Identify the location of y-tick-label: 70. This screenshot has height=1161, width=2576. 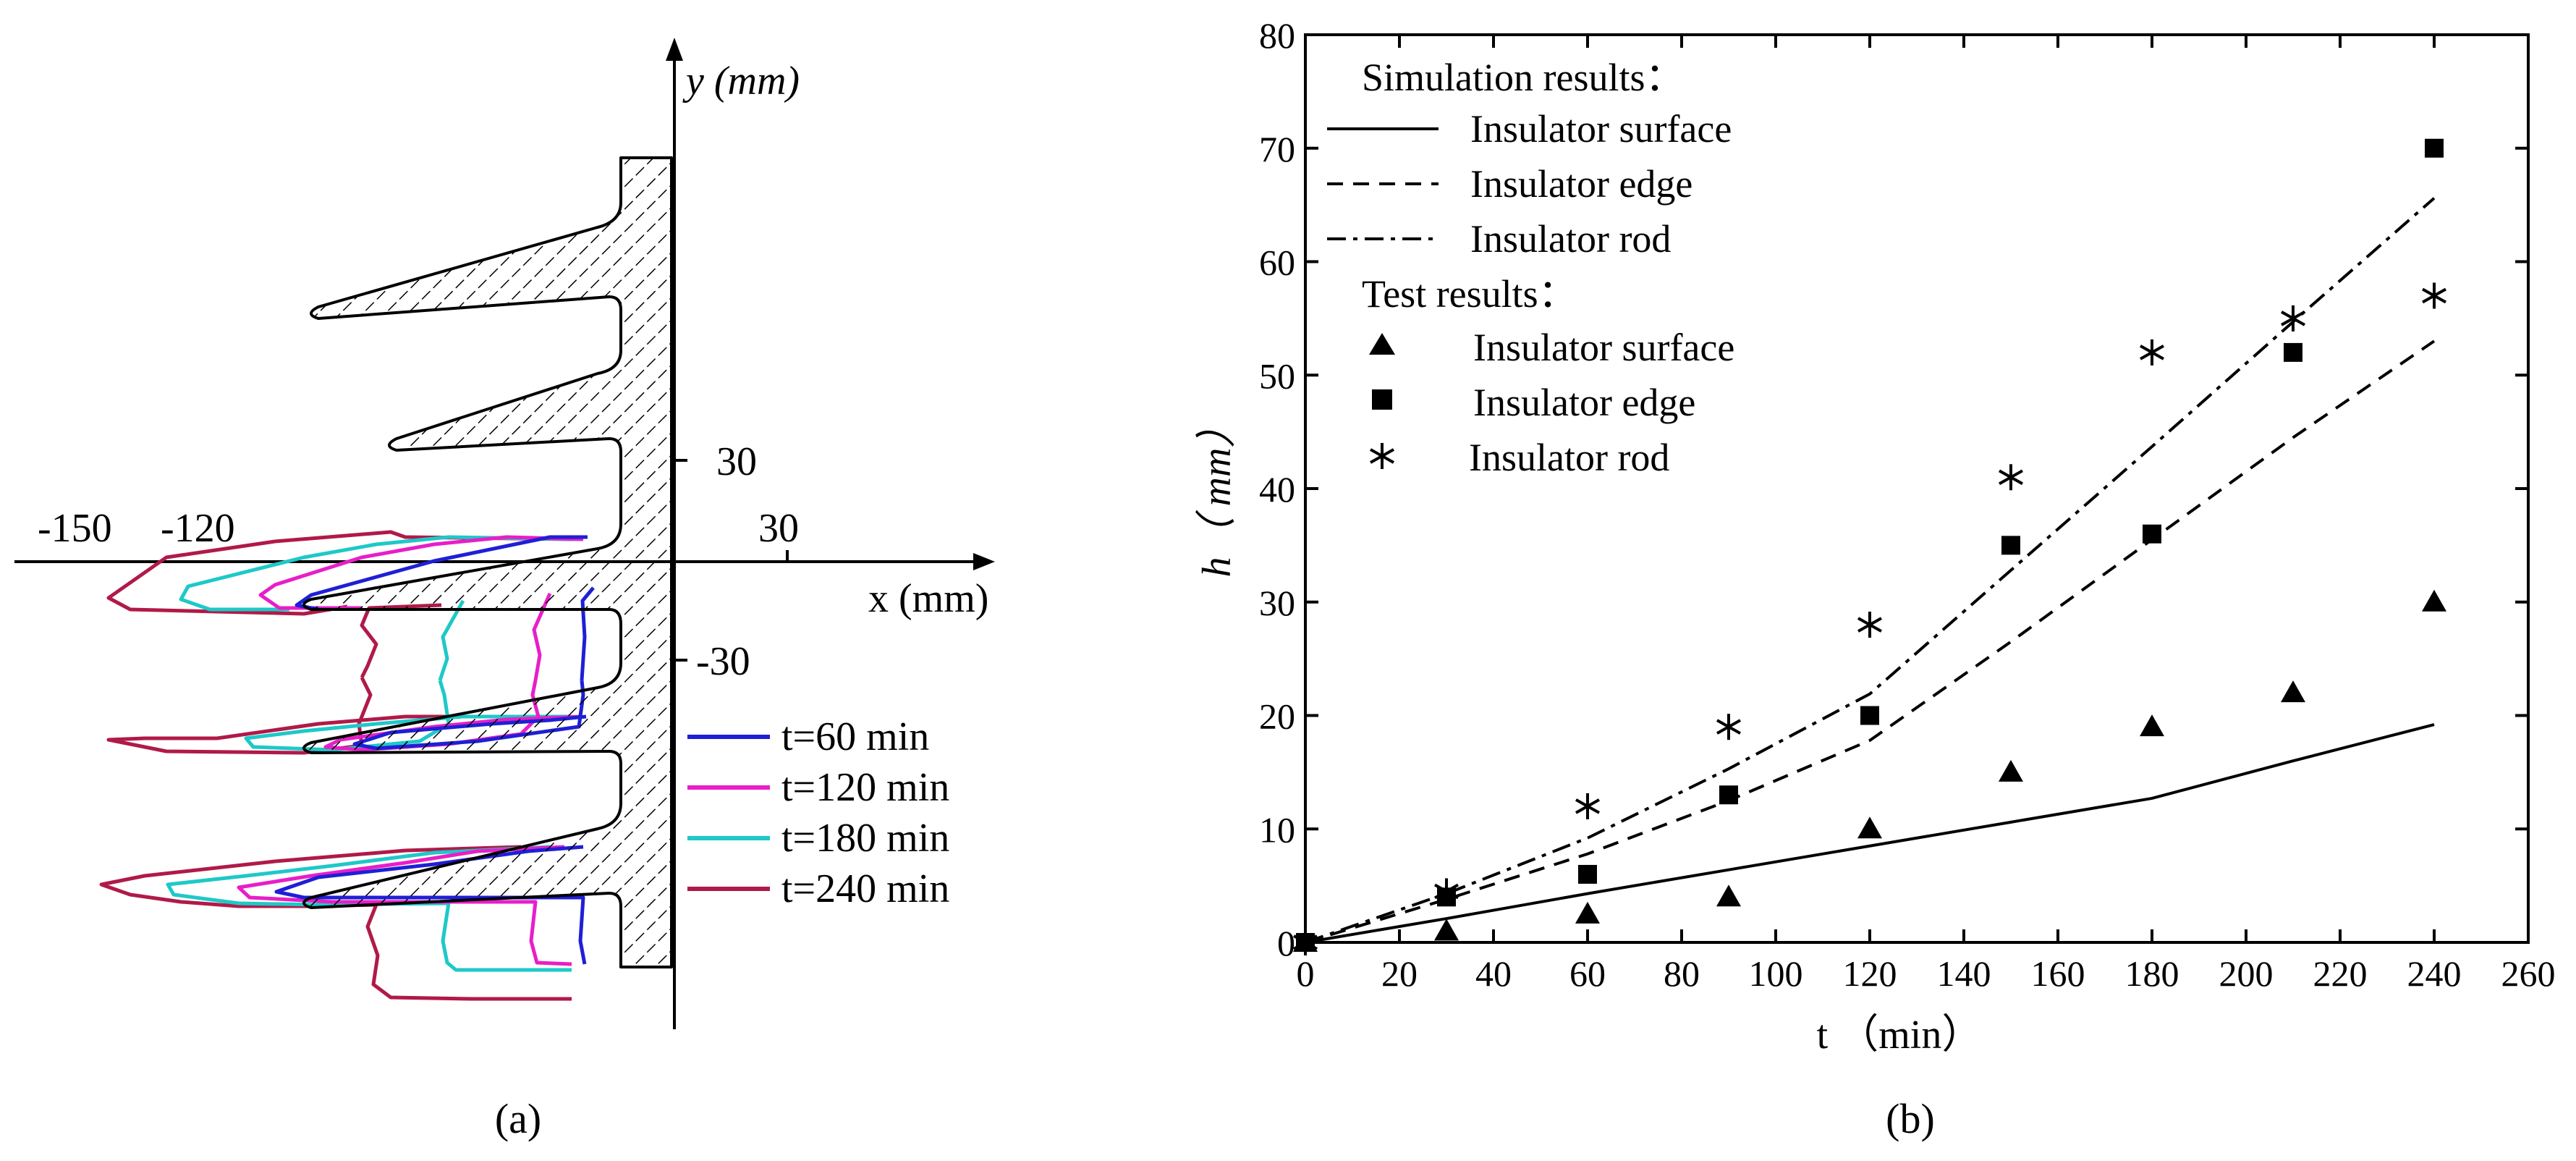
(1277, 149).